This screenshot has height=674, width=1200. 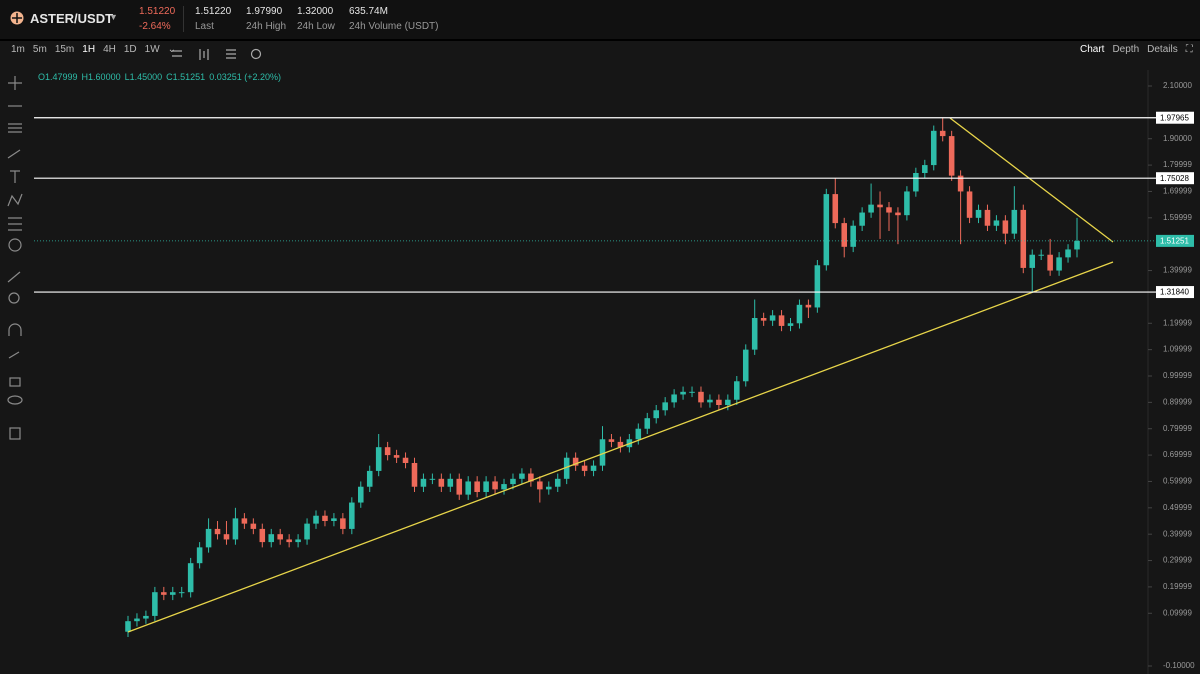 I want to click on candle-tool, so click(x=204, y=54).